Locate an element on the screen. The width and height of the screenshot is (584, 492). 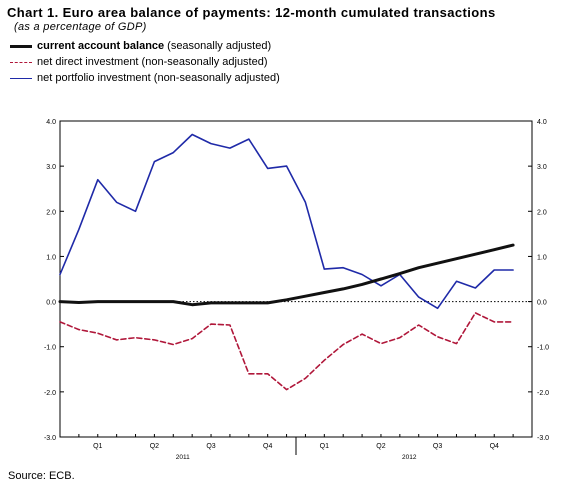
y-tick-label-left: -3.0 is located at coordinates (50, 438).